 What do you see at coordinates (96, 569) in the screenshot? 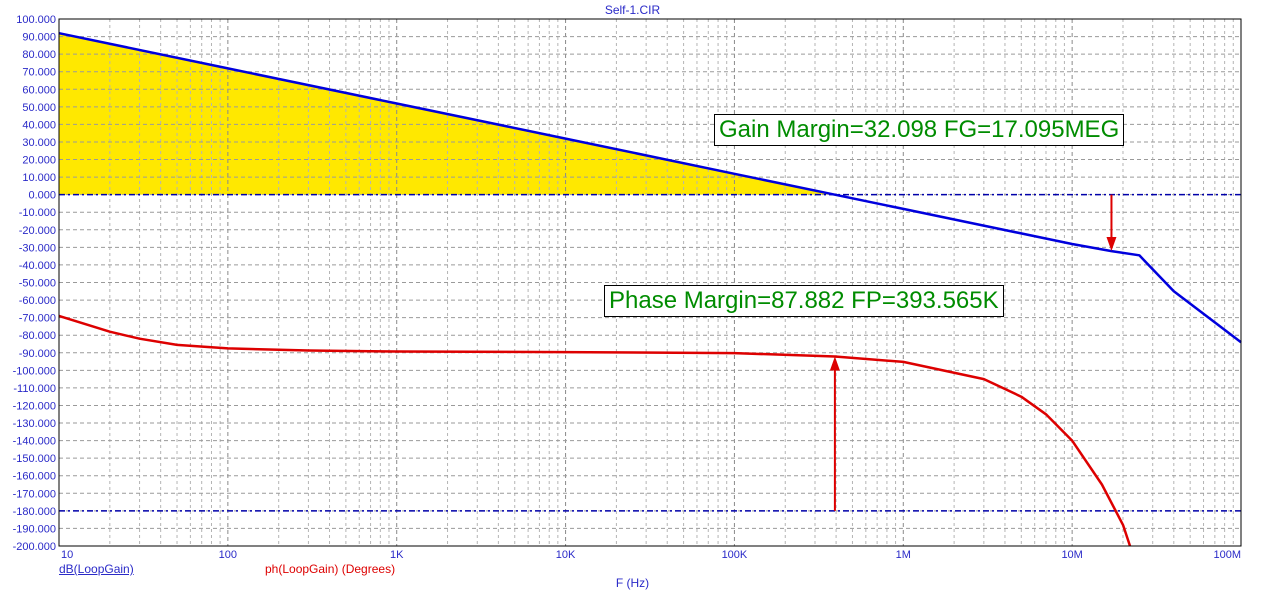
I see `legend-gain: dB(LoopGain)` at bounding box center [96, 569].